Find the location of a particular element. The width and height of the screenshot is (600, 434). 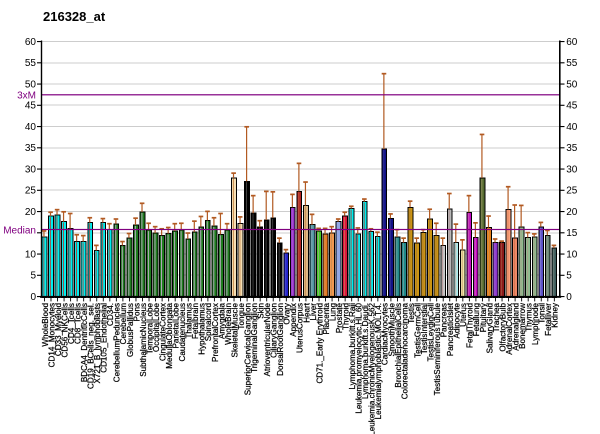

svg-text: Tonsil is located at coordinates (542, 313).